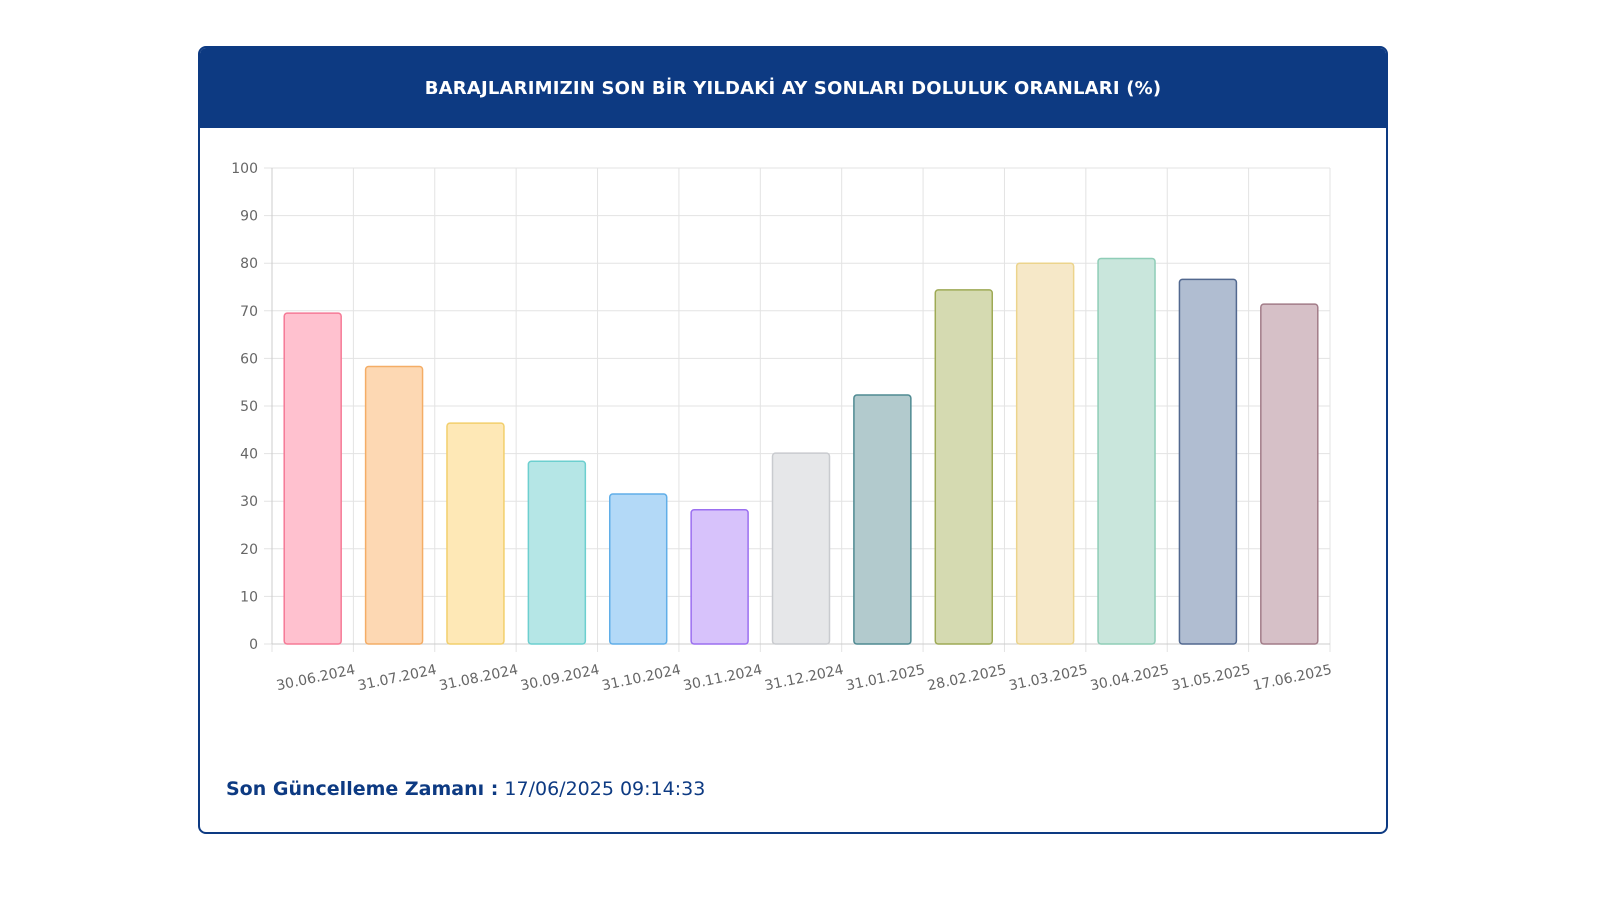  I want to click on bar-28.02.2025, so click(963, 467).